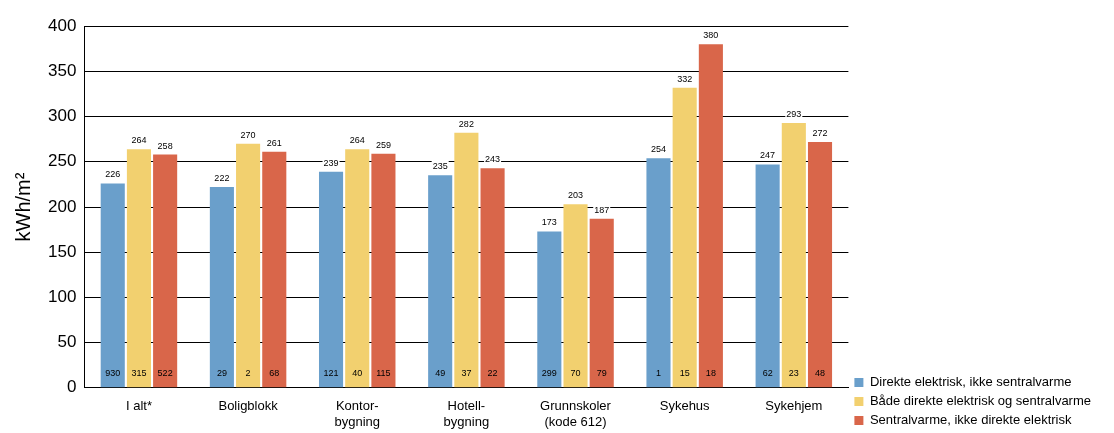 The width and height of the screenshot is (1114, 433). What do you see at coordinates (685, 78) in the screenshot?
I see `data-label: 332` at bounding box center [685, 78].